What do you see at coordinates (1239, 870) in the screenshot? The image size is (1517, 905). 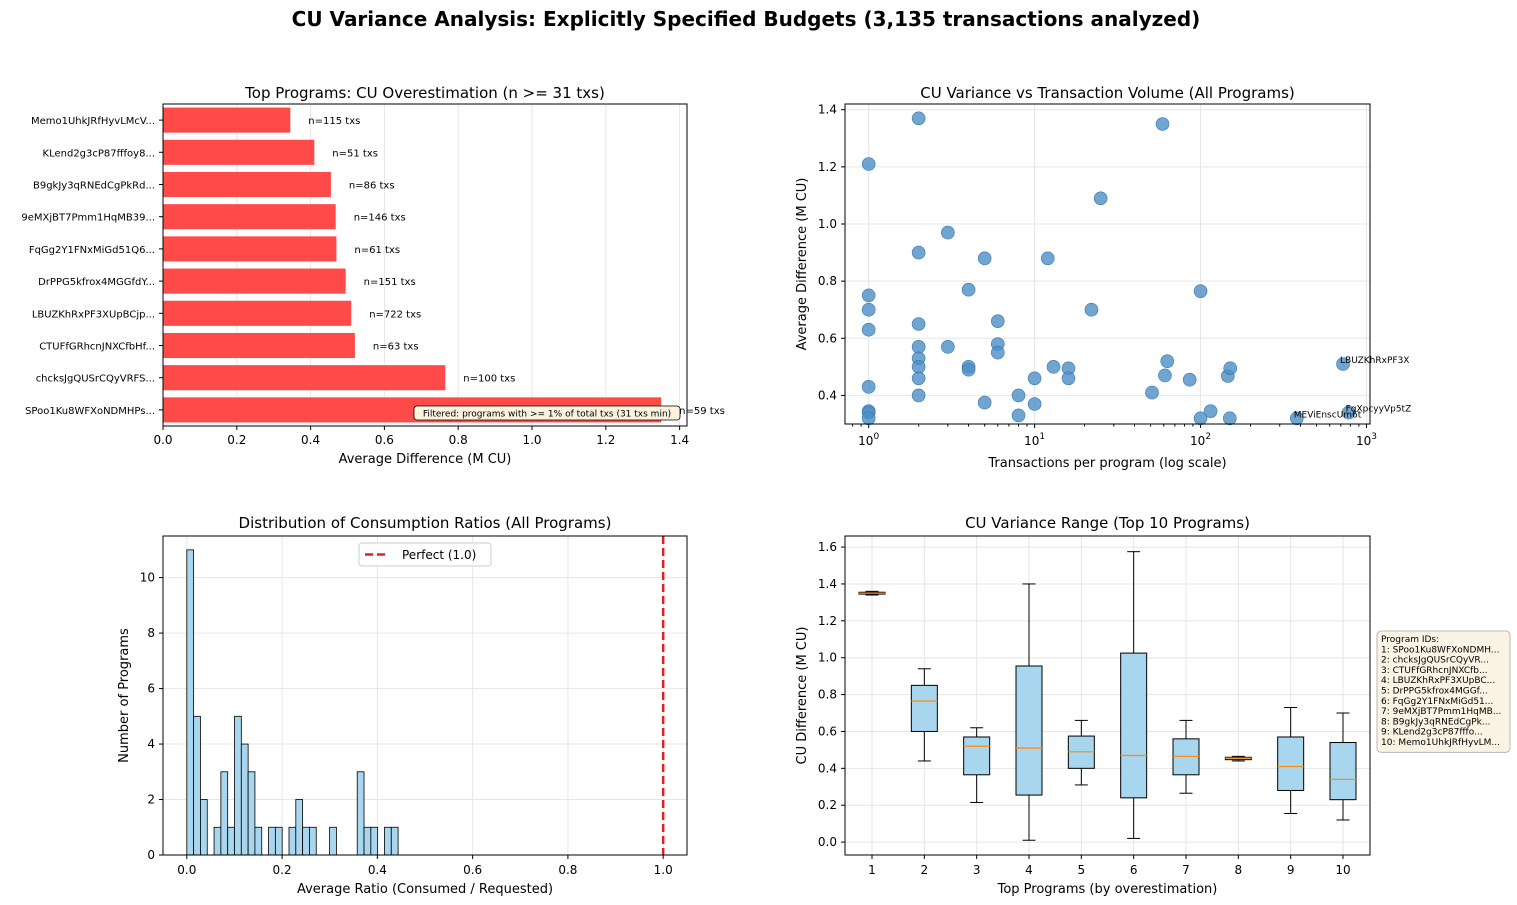 I see `x-tick-label: 8` at bounding box center [1239, 870].